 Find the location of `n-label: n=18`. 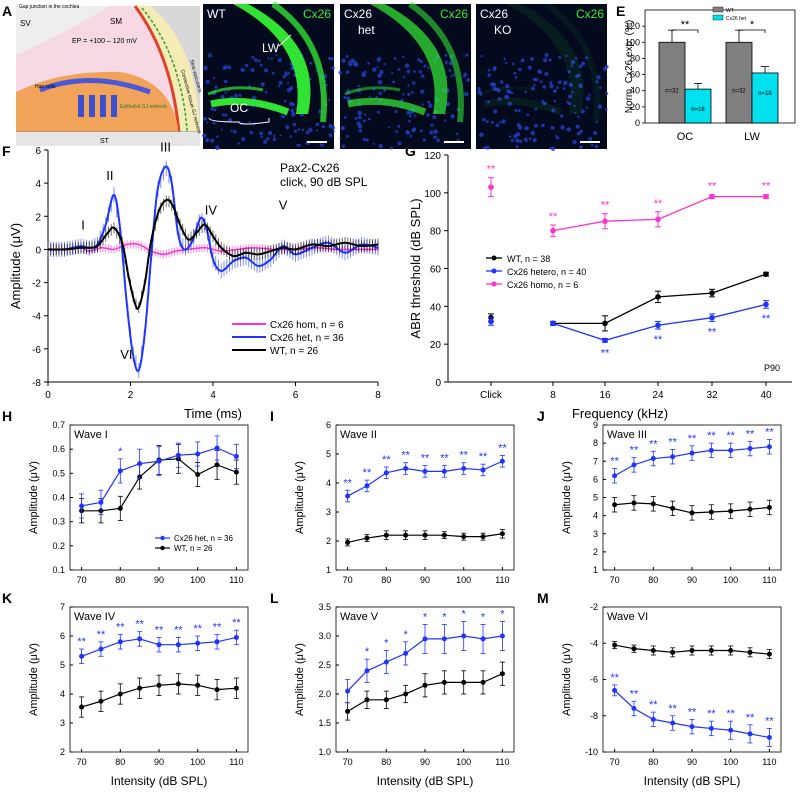

n-label: n=18 is located at coordinates (698, 110).